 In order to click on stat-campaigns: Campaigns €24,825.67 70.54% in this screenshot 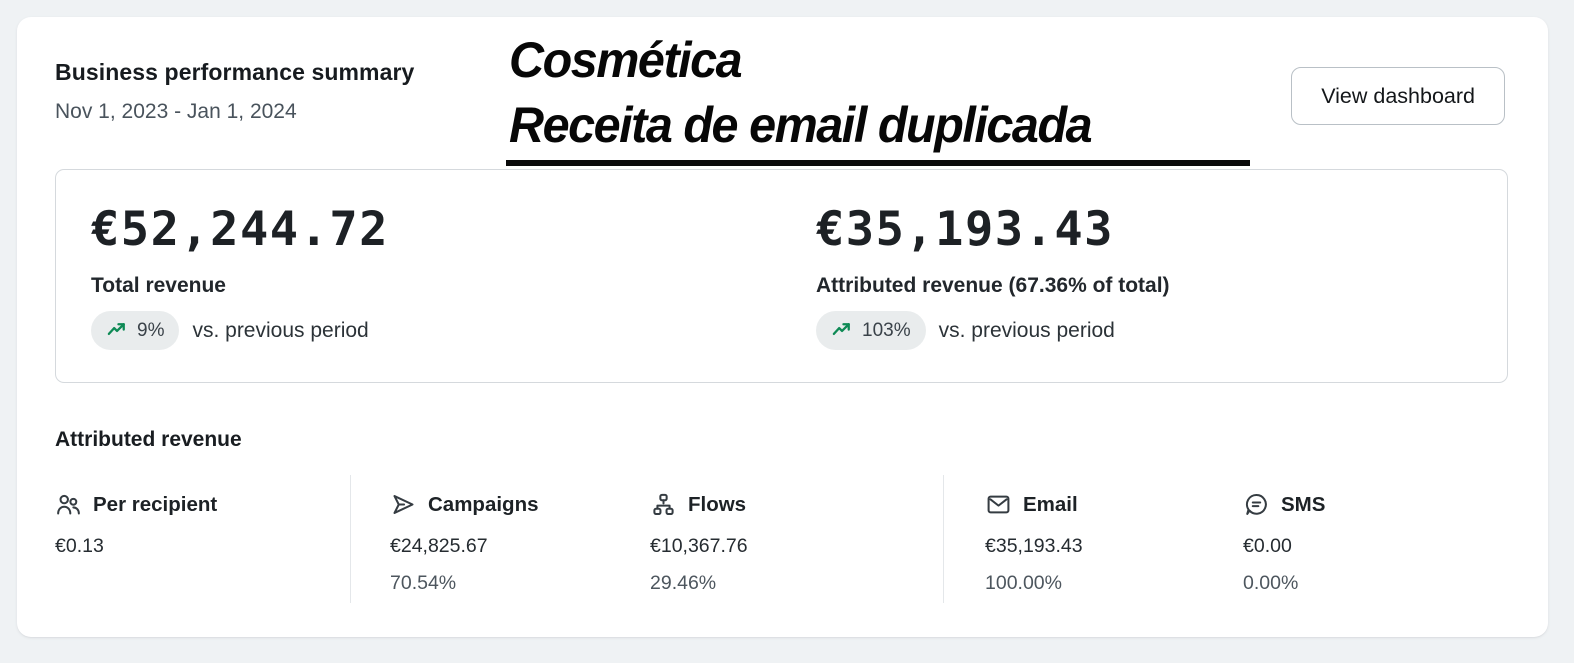, I will do `click(464, 543)`.